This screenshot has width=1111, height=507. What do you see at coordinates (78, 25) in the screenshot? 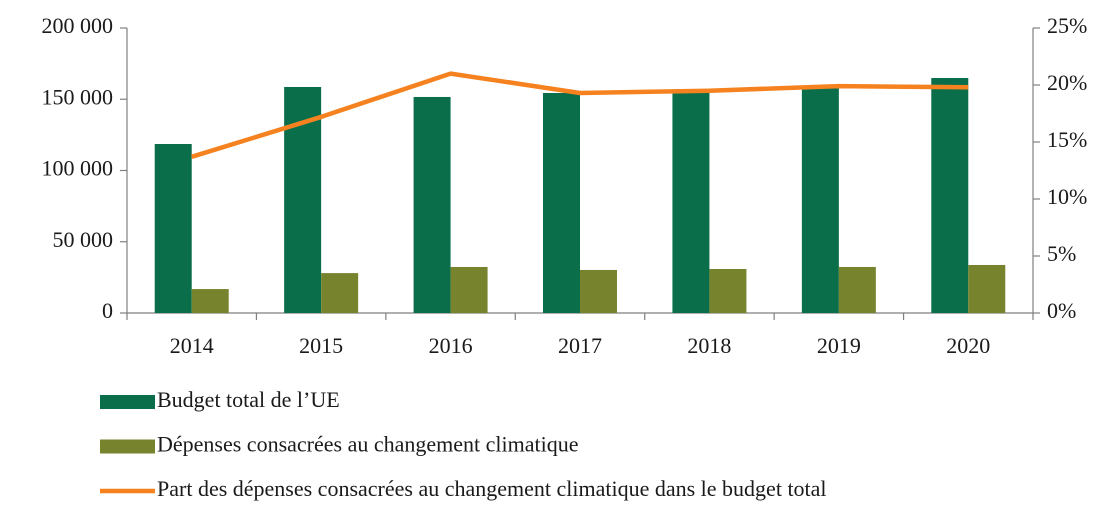
I see `y-tick-label: 200 000` at bounding box center [78, 25].